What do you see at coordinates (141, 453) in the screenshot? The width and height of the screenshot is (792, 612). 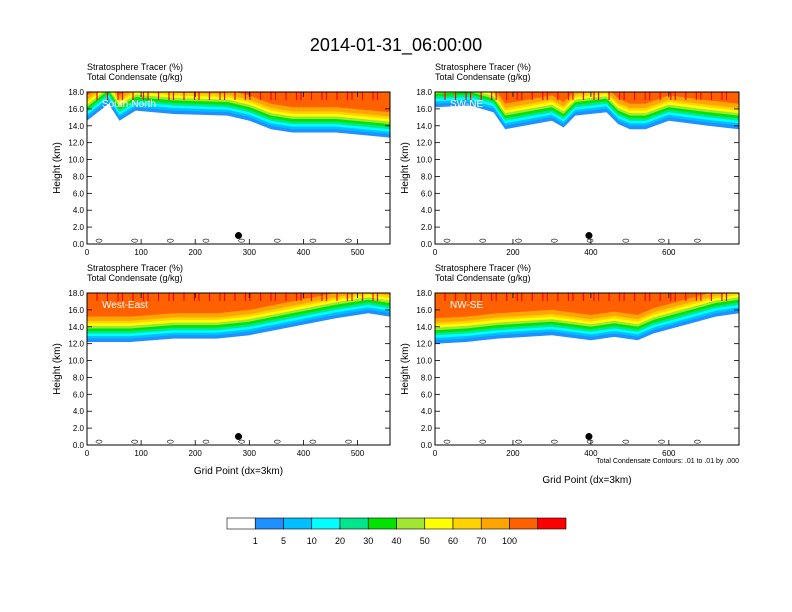 I see `x-tick-label: 100` at bounding box center [141, 453].